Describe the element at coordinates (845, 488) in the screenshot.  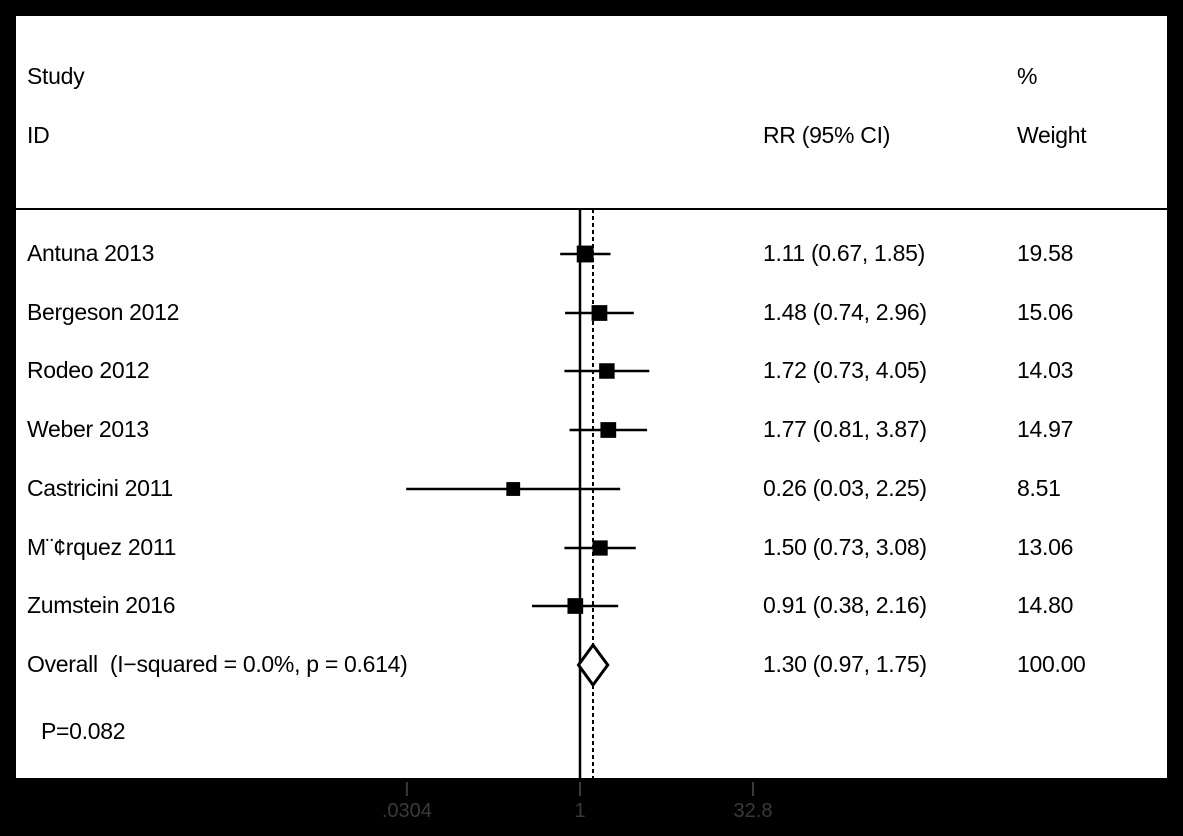
I see `study-ci-text: 0.26 (0.03, 2.25)` at that location.